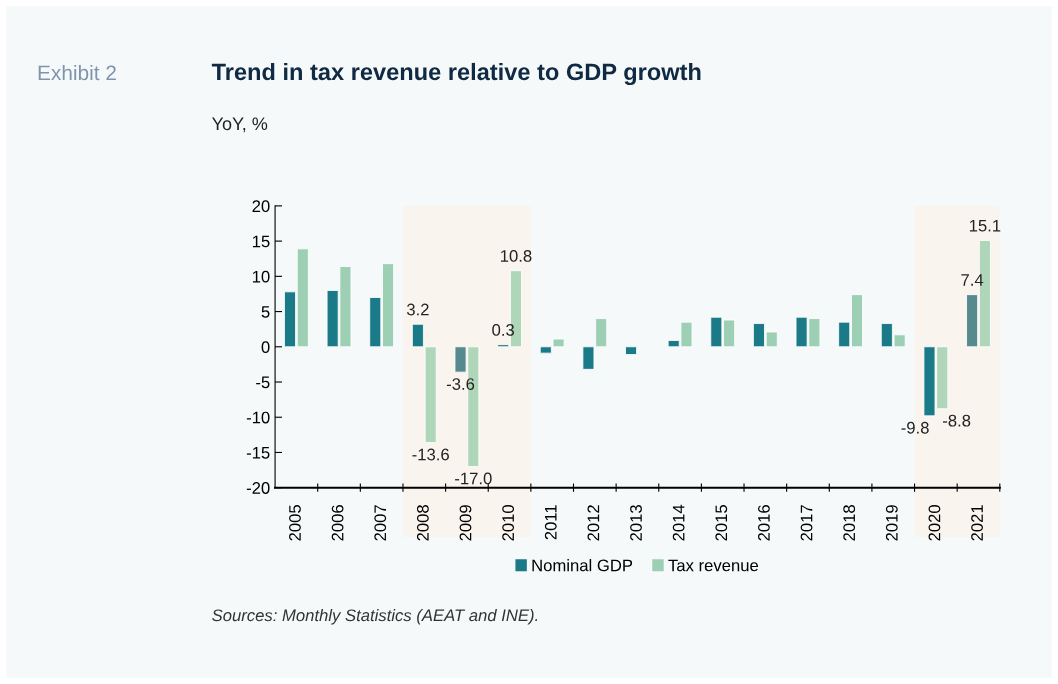 Image resolution: width=1058 pixels, height=684 pixels. What do you see at coordinates (582, 565) in the screenshot?
I see `legend-label: Nominal GDP` at bounding box center [582, 565].